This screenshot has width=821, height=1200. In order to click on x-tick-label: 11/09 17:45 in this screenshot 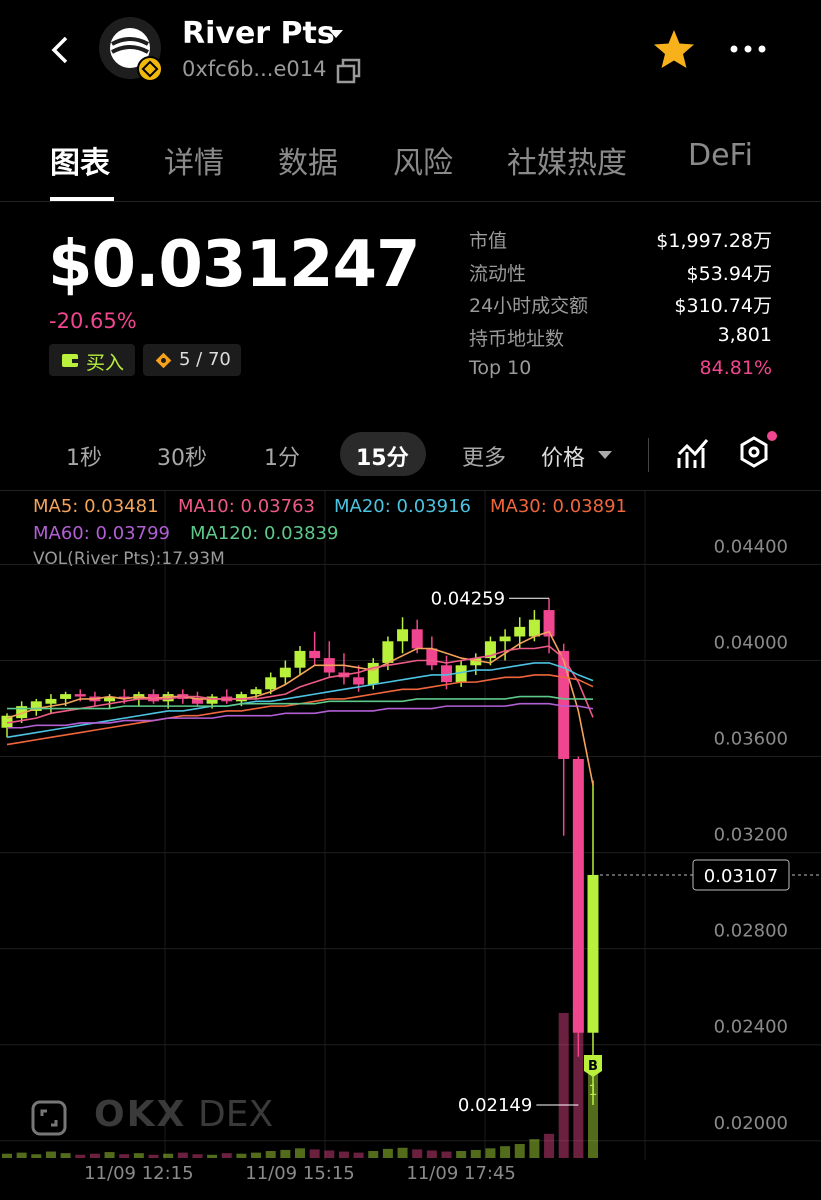, I will do `click(460, 1173)`.